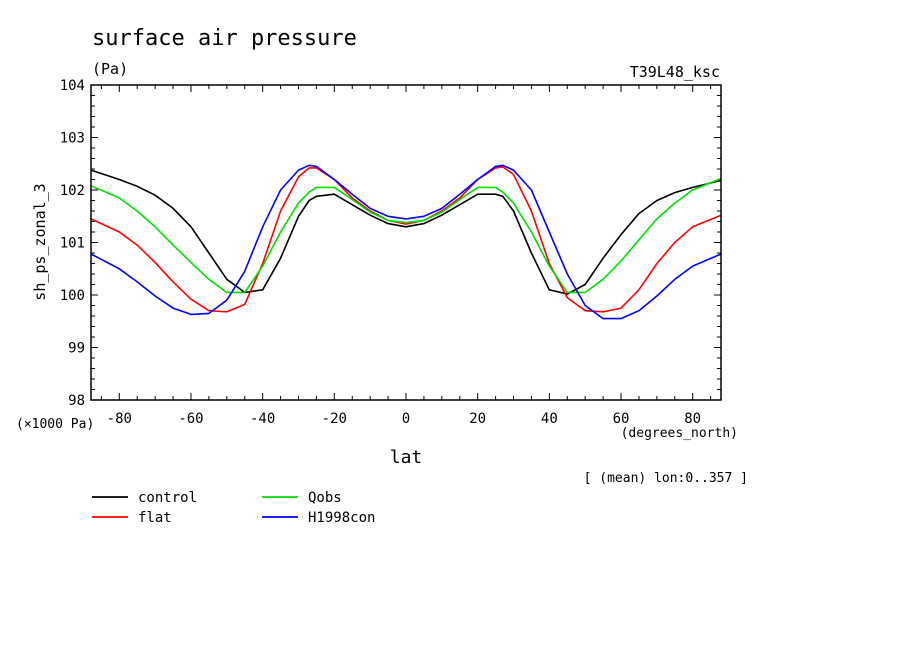 Image resolution: width=904 pixels, height=654 pixels. What do you see at coordinates (679, 433) in the screenshot?
I see `x-units-label: (degrees_north)` at bounding box center [679, 433].